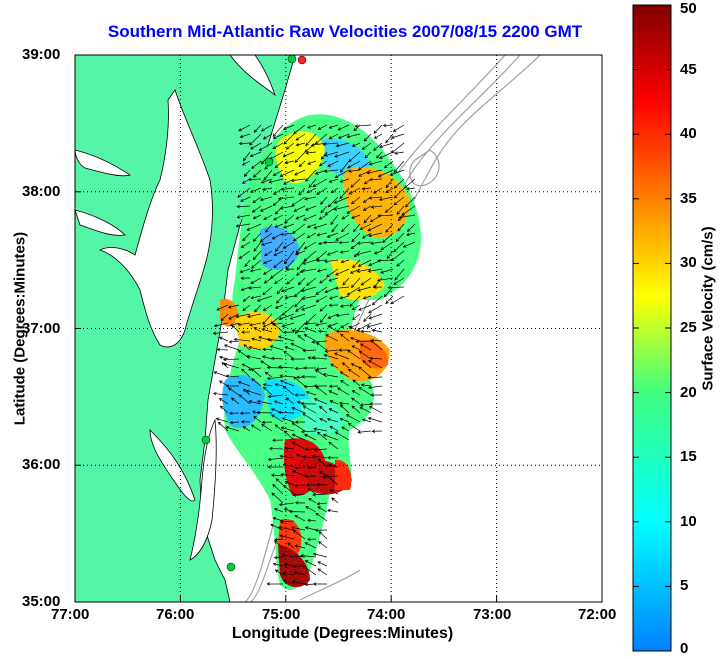 Image resolution: width=724 pixels, height=659 pixels. Describe the element at coordinates (688, 198) in the screenshot. I see `colorbar-tick-label: 35` at that location.